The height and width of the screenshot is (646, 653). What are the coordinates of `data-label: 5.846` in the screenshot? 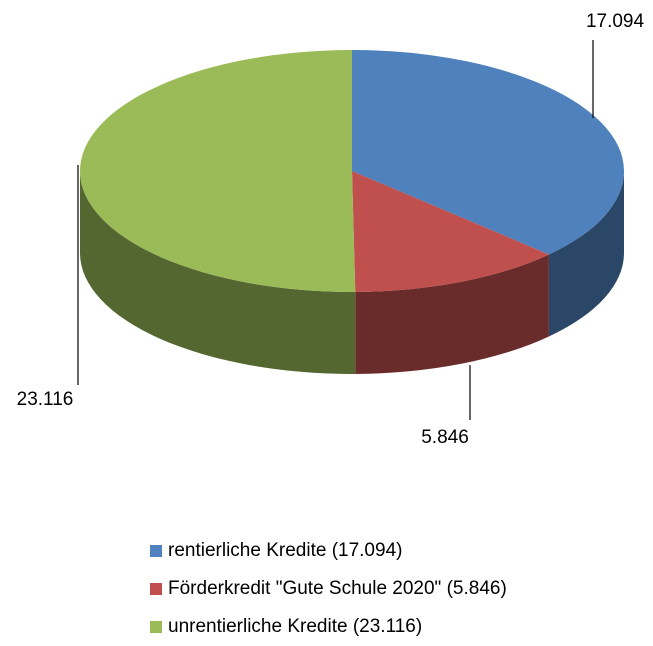 It's located at (445, 437).